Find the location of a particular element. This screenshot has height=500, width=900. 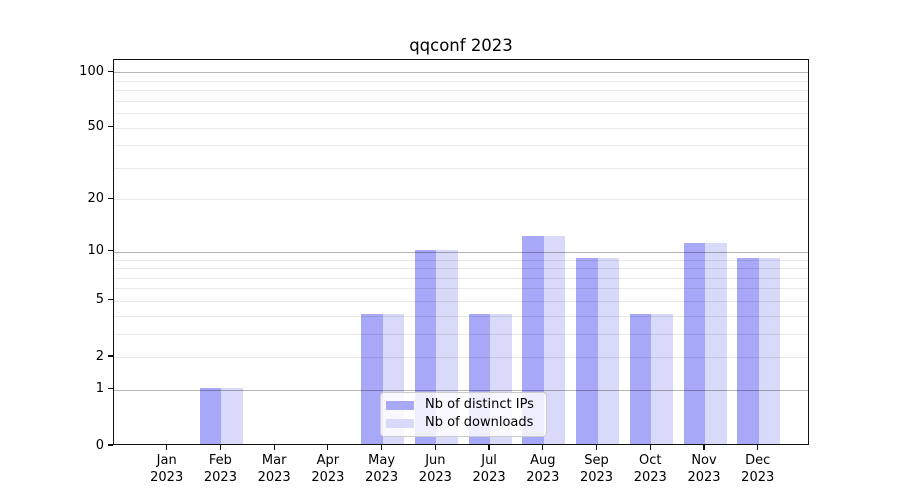

legend-swatch-distinct-ips is located at coordinates (400, 405).